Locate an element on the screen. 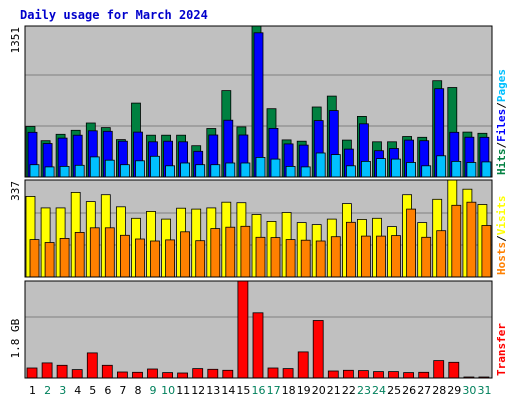 The image size is (512, 400). series-label: Hits/Files/Pages is located at coordinates (501, 122).